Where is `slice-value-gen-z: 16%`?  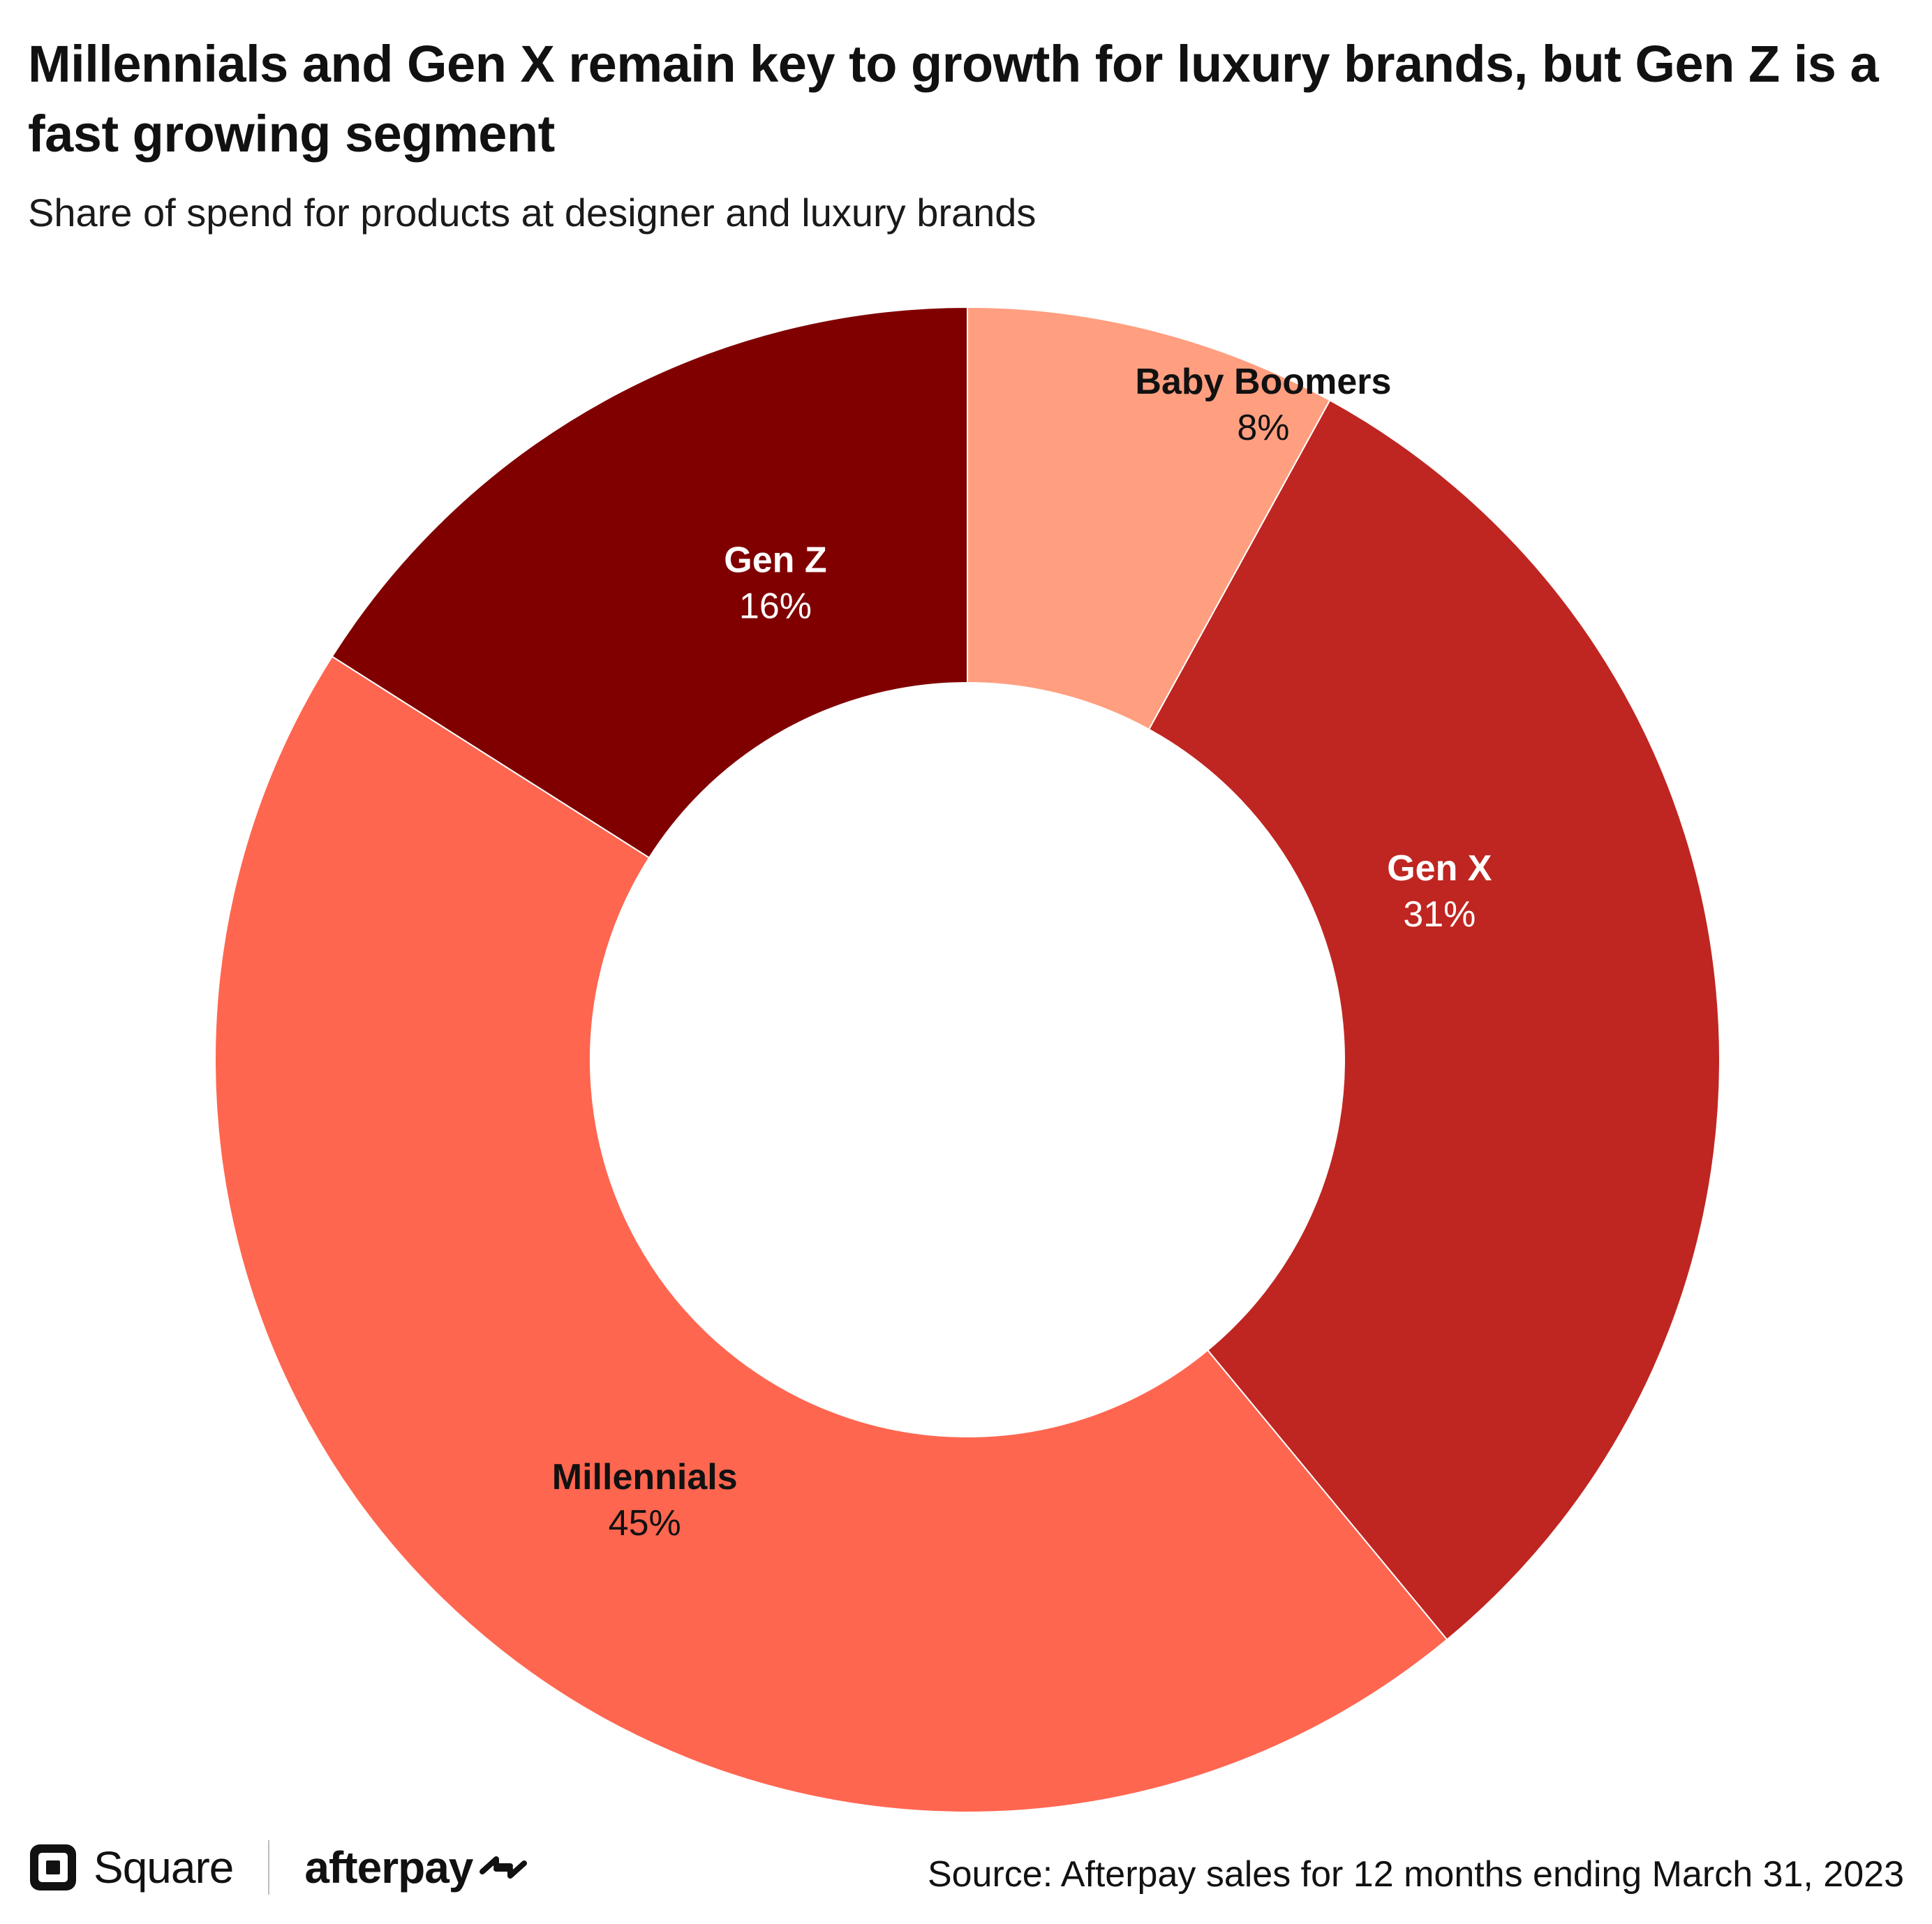
slice-value-gen-z: 16% is located at coordinates (775, 606).